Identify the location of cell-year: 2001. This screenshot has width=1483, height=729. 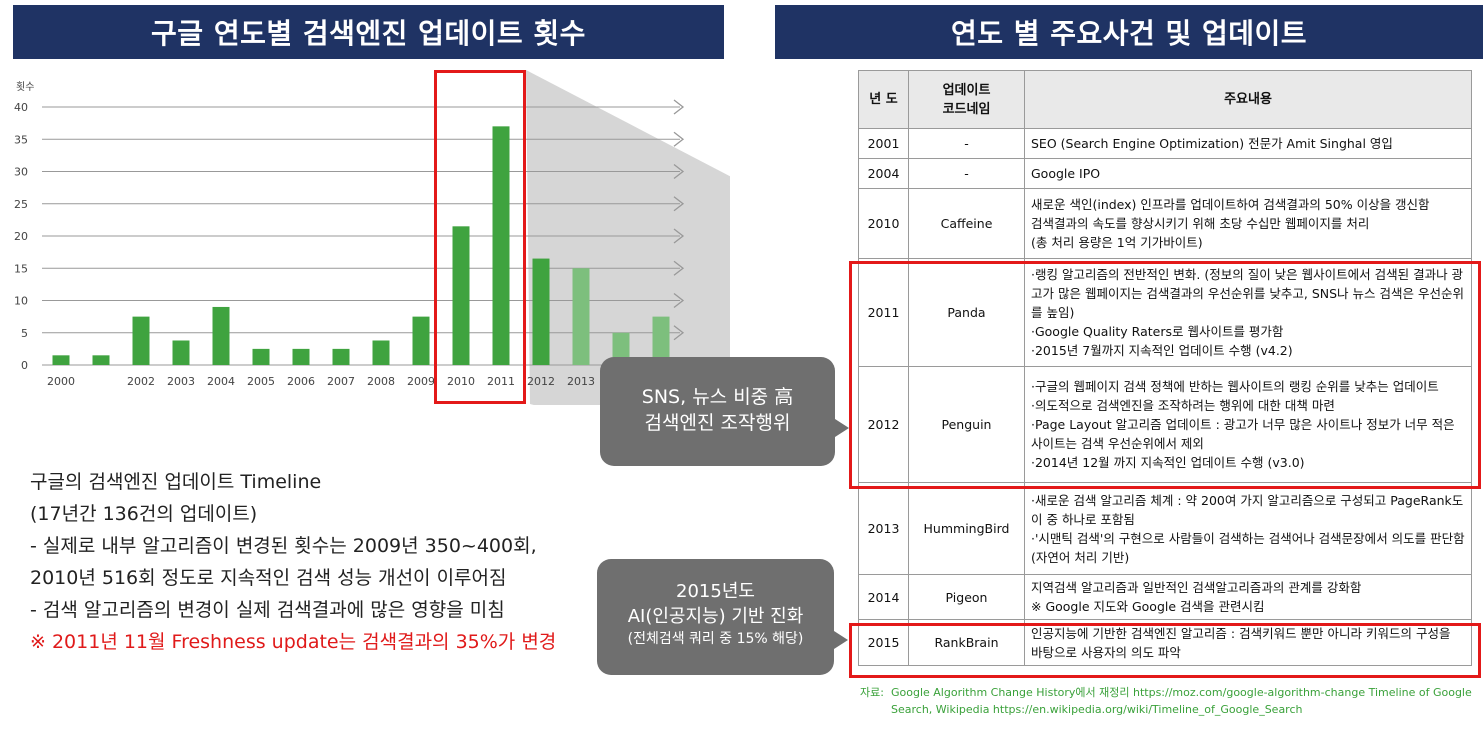
(883, 143).